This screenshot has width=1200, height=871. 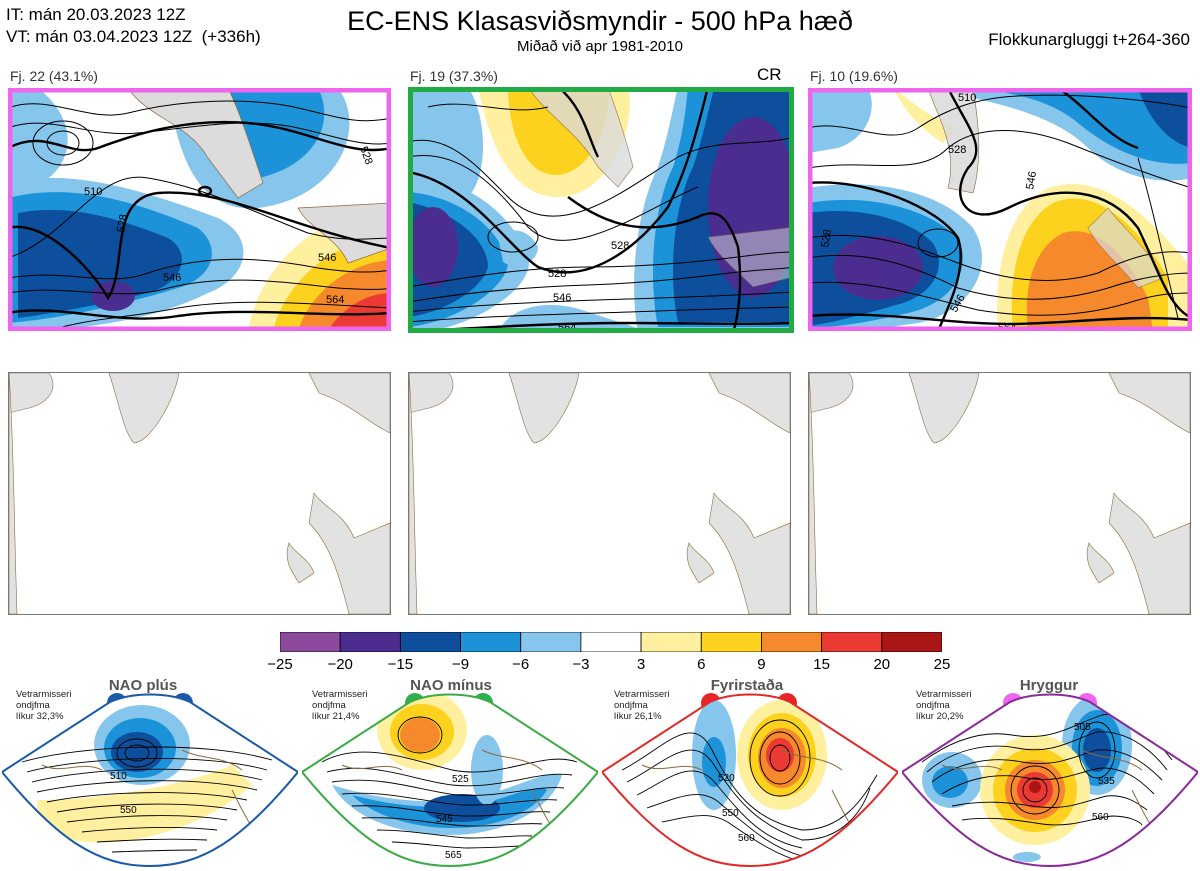 I want to click on regime-4-info-line: líkur 20,2%, so click(x=940, y=716).